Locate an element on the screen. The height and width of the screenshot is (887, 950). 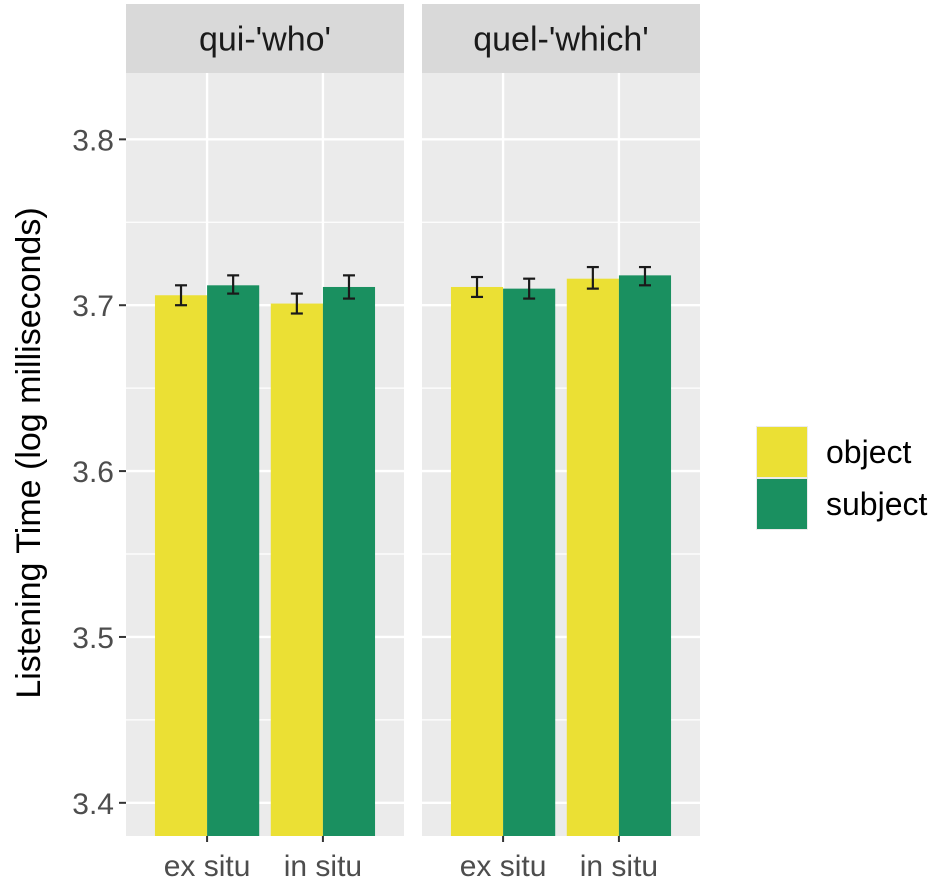
y-tick-label: 3.5 is located at coordinates (93, 638).